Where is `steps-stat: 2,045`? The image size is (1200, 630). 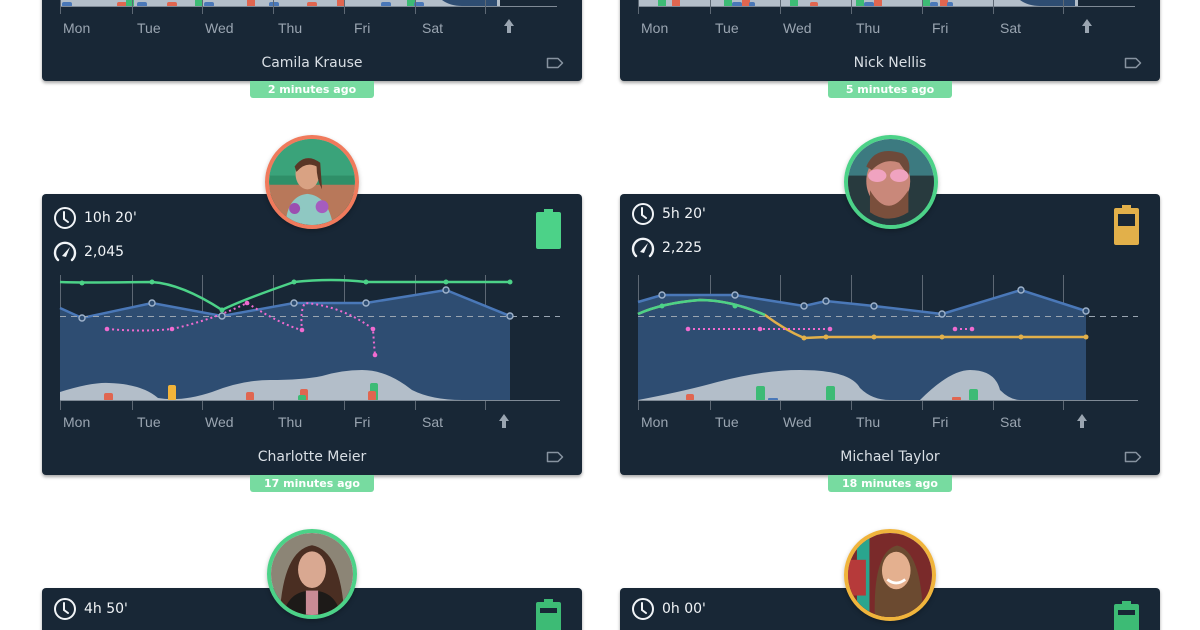 steps-stat: 2,045 is located at coordinates (88, 252).